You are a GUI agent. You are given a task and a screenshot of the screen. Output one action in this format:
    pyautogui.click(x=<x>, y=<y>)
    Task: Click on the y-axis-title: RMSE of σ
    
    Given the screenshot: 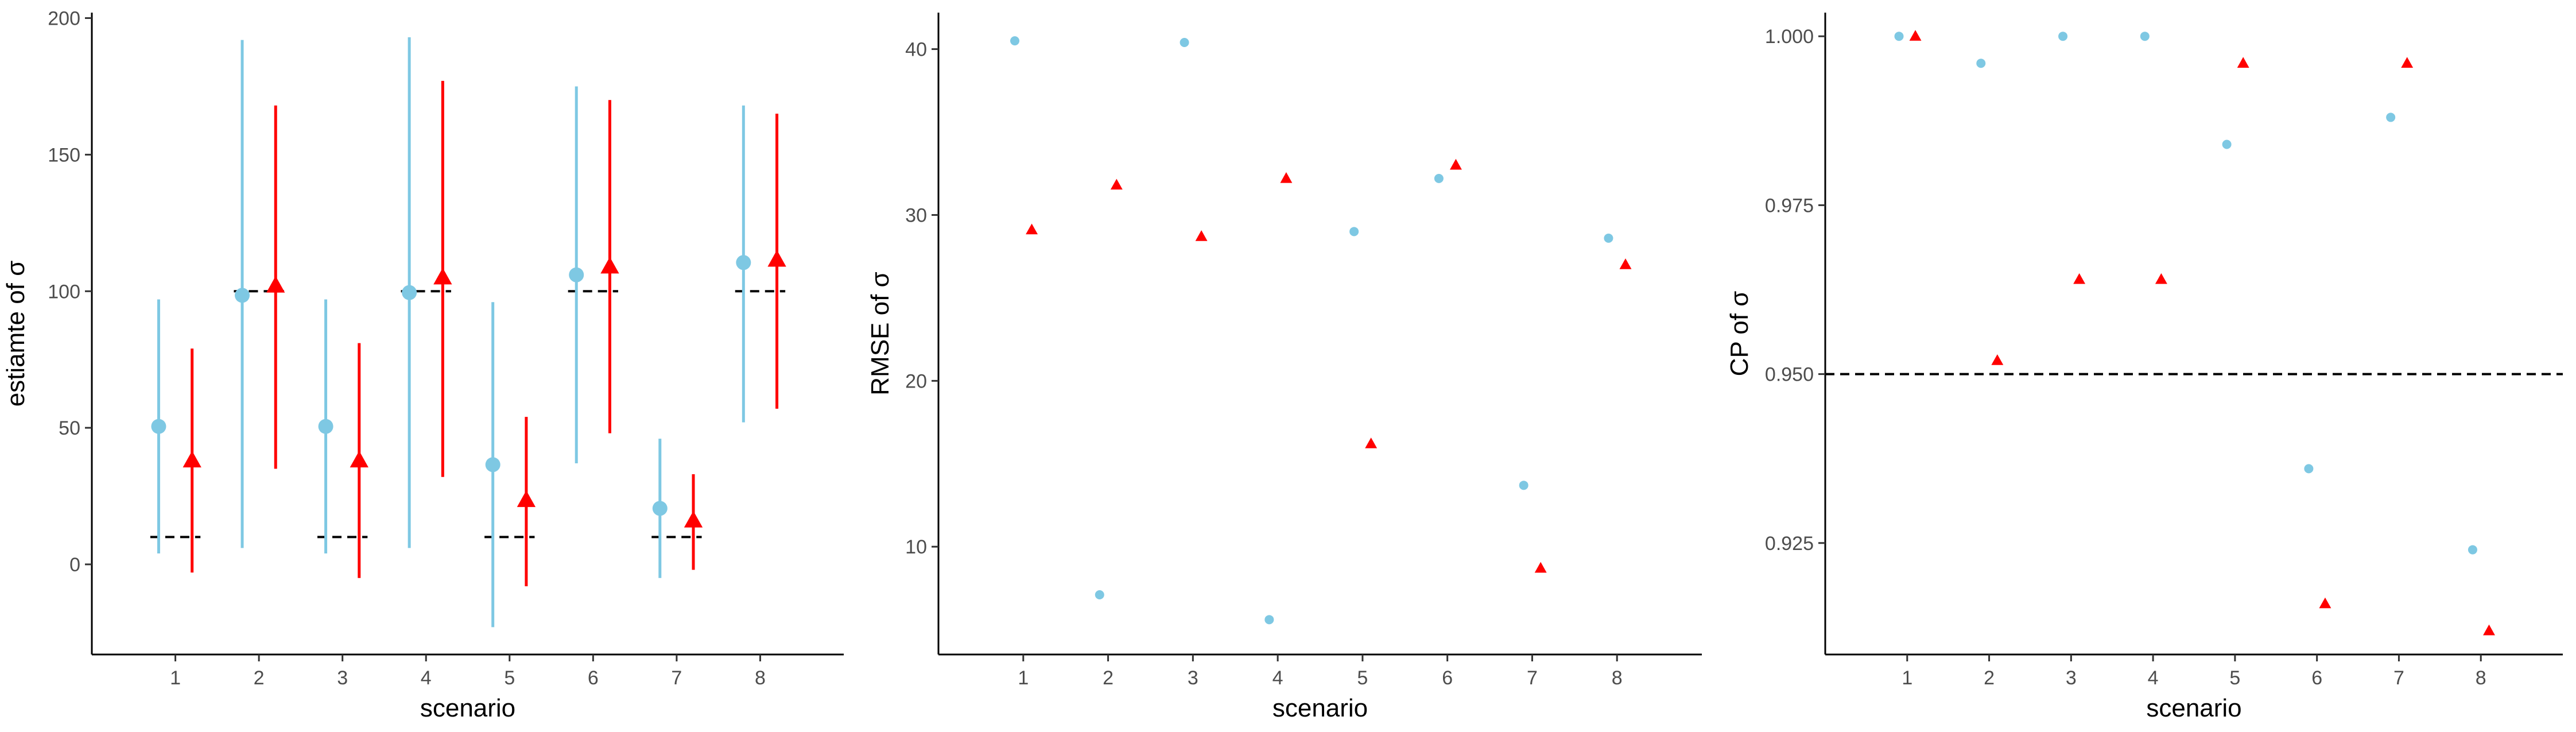 What is the action you would take?
    pyautogui.click(x=880, y=333)
    